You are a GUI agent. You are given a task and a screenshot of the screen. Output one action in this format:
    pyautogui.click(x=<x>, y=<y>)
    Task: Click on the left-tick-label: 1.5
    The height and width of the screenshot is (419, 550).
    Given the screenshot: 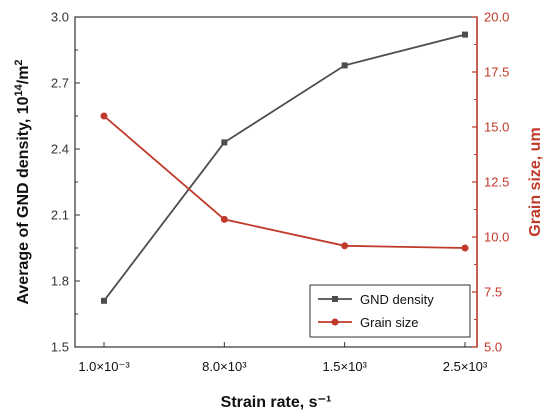 What is the action you would take?
    pyautogui.click(x=60, y=347)
    